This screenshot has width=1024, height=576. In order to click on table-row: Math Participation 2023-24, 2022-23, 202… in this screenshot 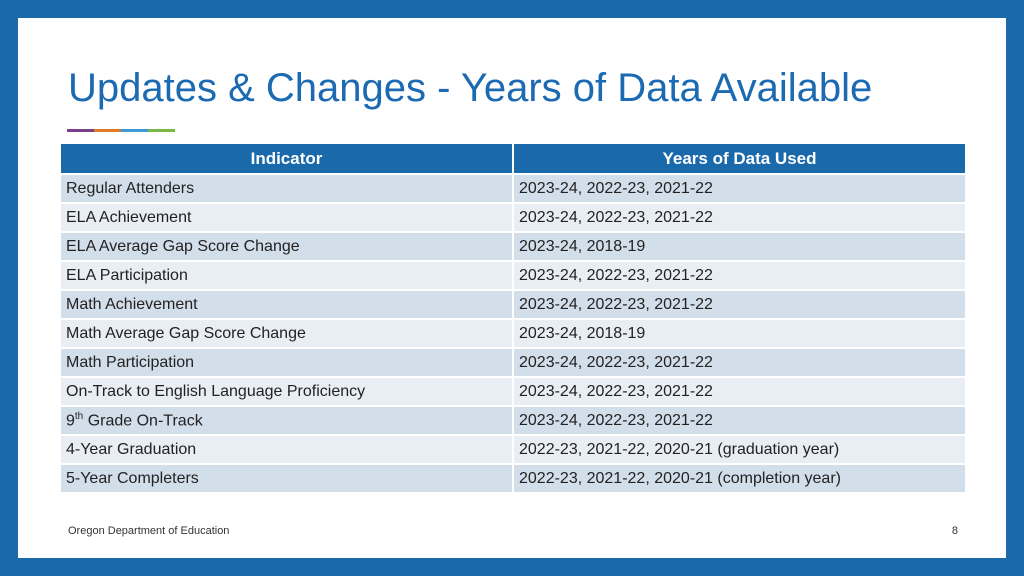, I will do `click(513, 362)`.